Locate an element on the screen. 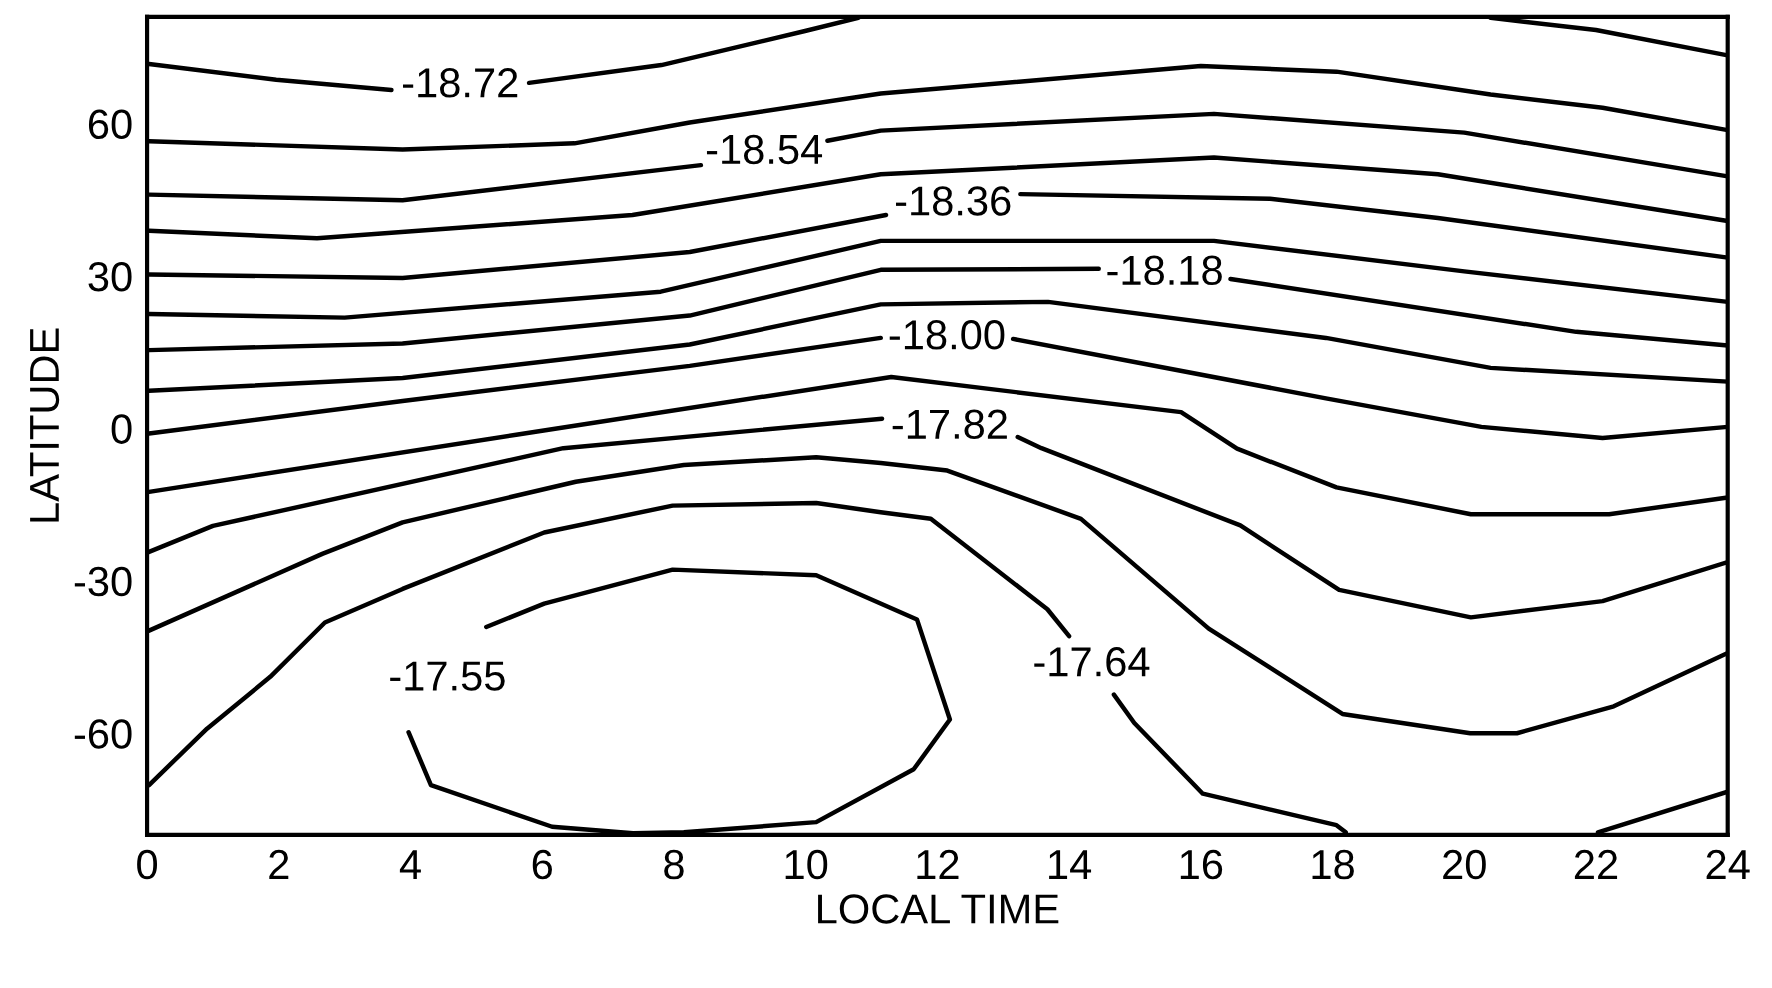  y-tick-label: -30 is located at coordinates (103, 581).